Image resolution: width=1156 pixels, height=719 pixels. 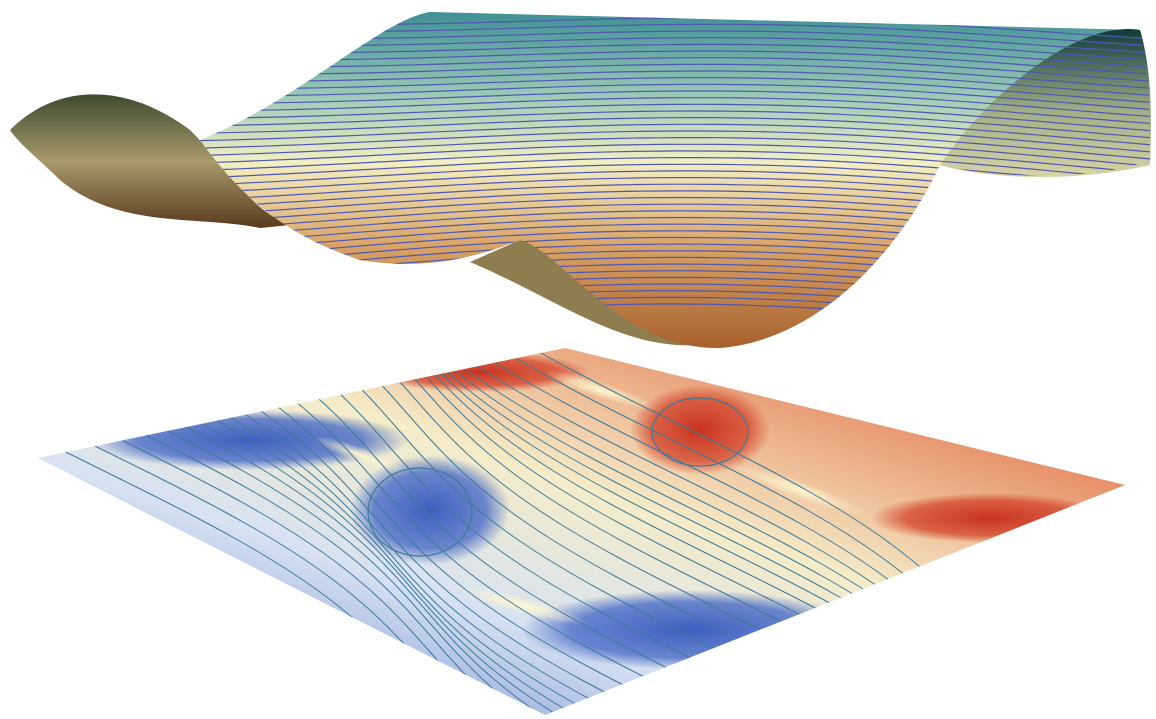 I want to click on left-lobe, so click(x=150, y=161).